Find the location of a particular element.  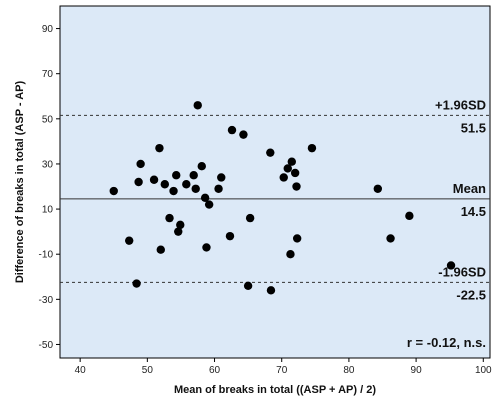

y-tick-label: -30 is located at coordinates (46, 300).